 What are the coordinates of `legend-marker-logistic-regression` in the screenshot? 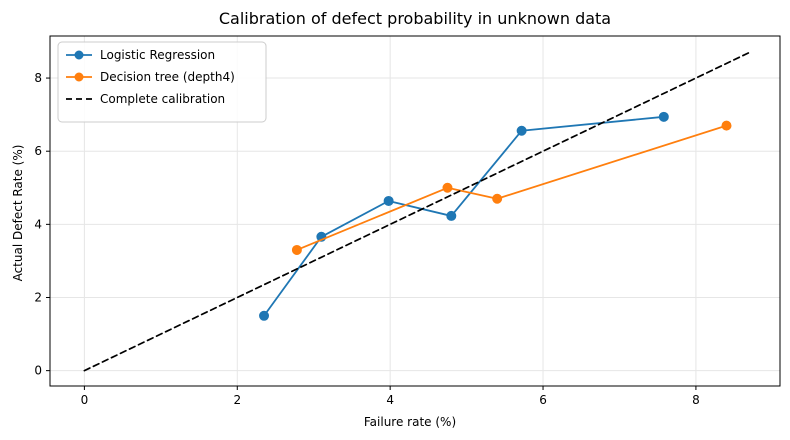 It's located at (79, 55).